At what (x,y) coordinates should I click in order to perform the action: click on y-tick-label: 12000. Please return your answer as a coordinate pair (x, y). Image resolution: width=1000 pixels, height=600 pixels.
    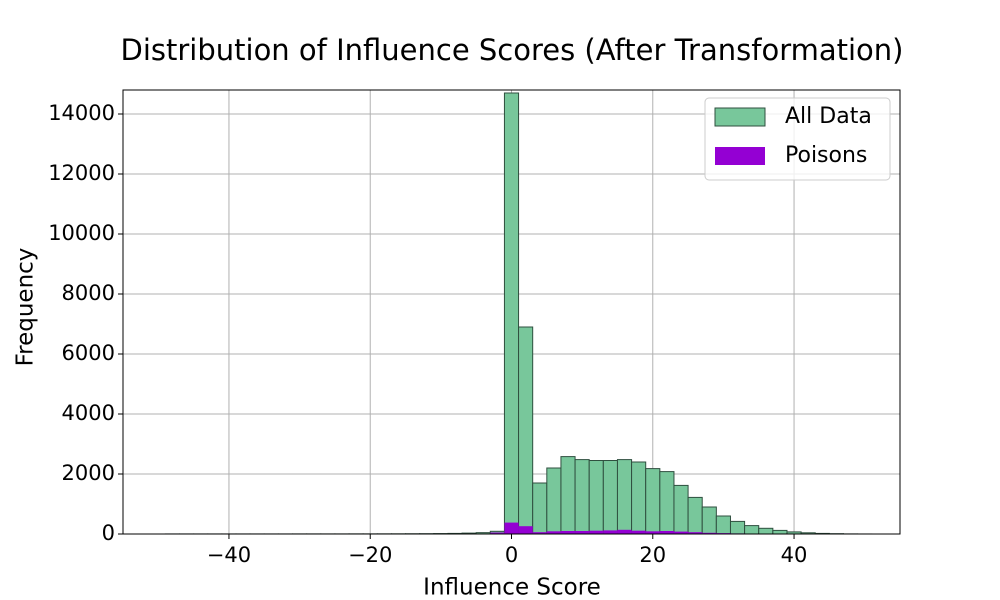
    Looking at the image, I should click on (81, 173).